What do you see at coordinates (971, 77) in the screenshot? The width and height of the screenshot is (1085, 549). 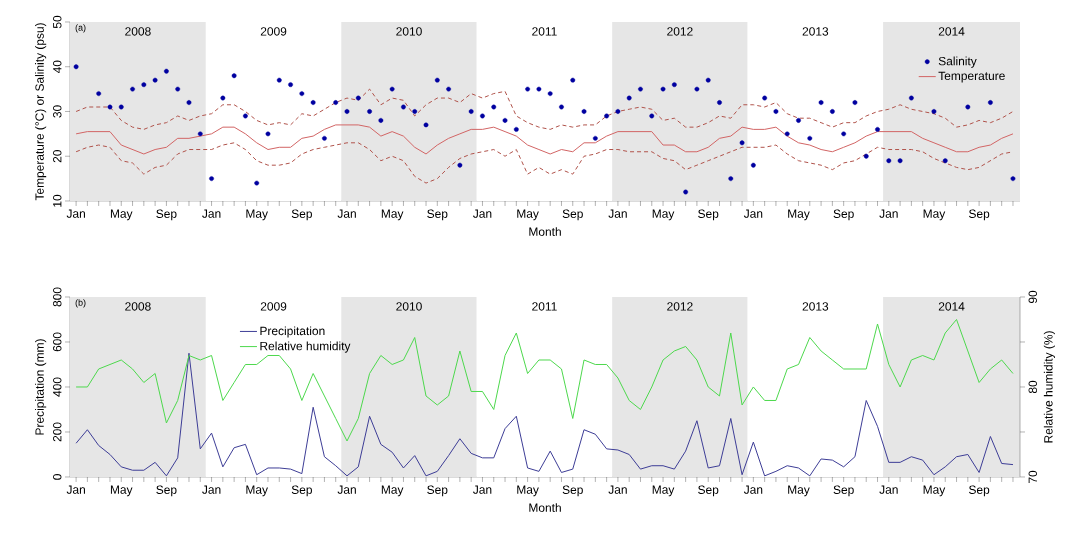 I see `legend-label: Temperature` at bounding box center [971, 77].